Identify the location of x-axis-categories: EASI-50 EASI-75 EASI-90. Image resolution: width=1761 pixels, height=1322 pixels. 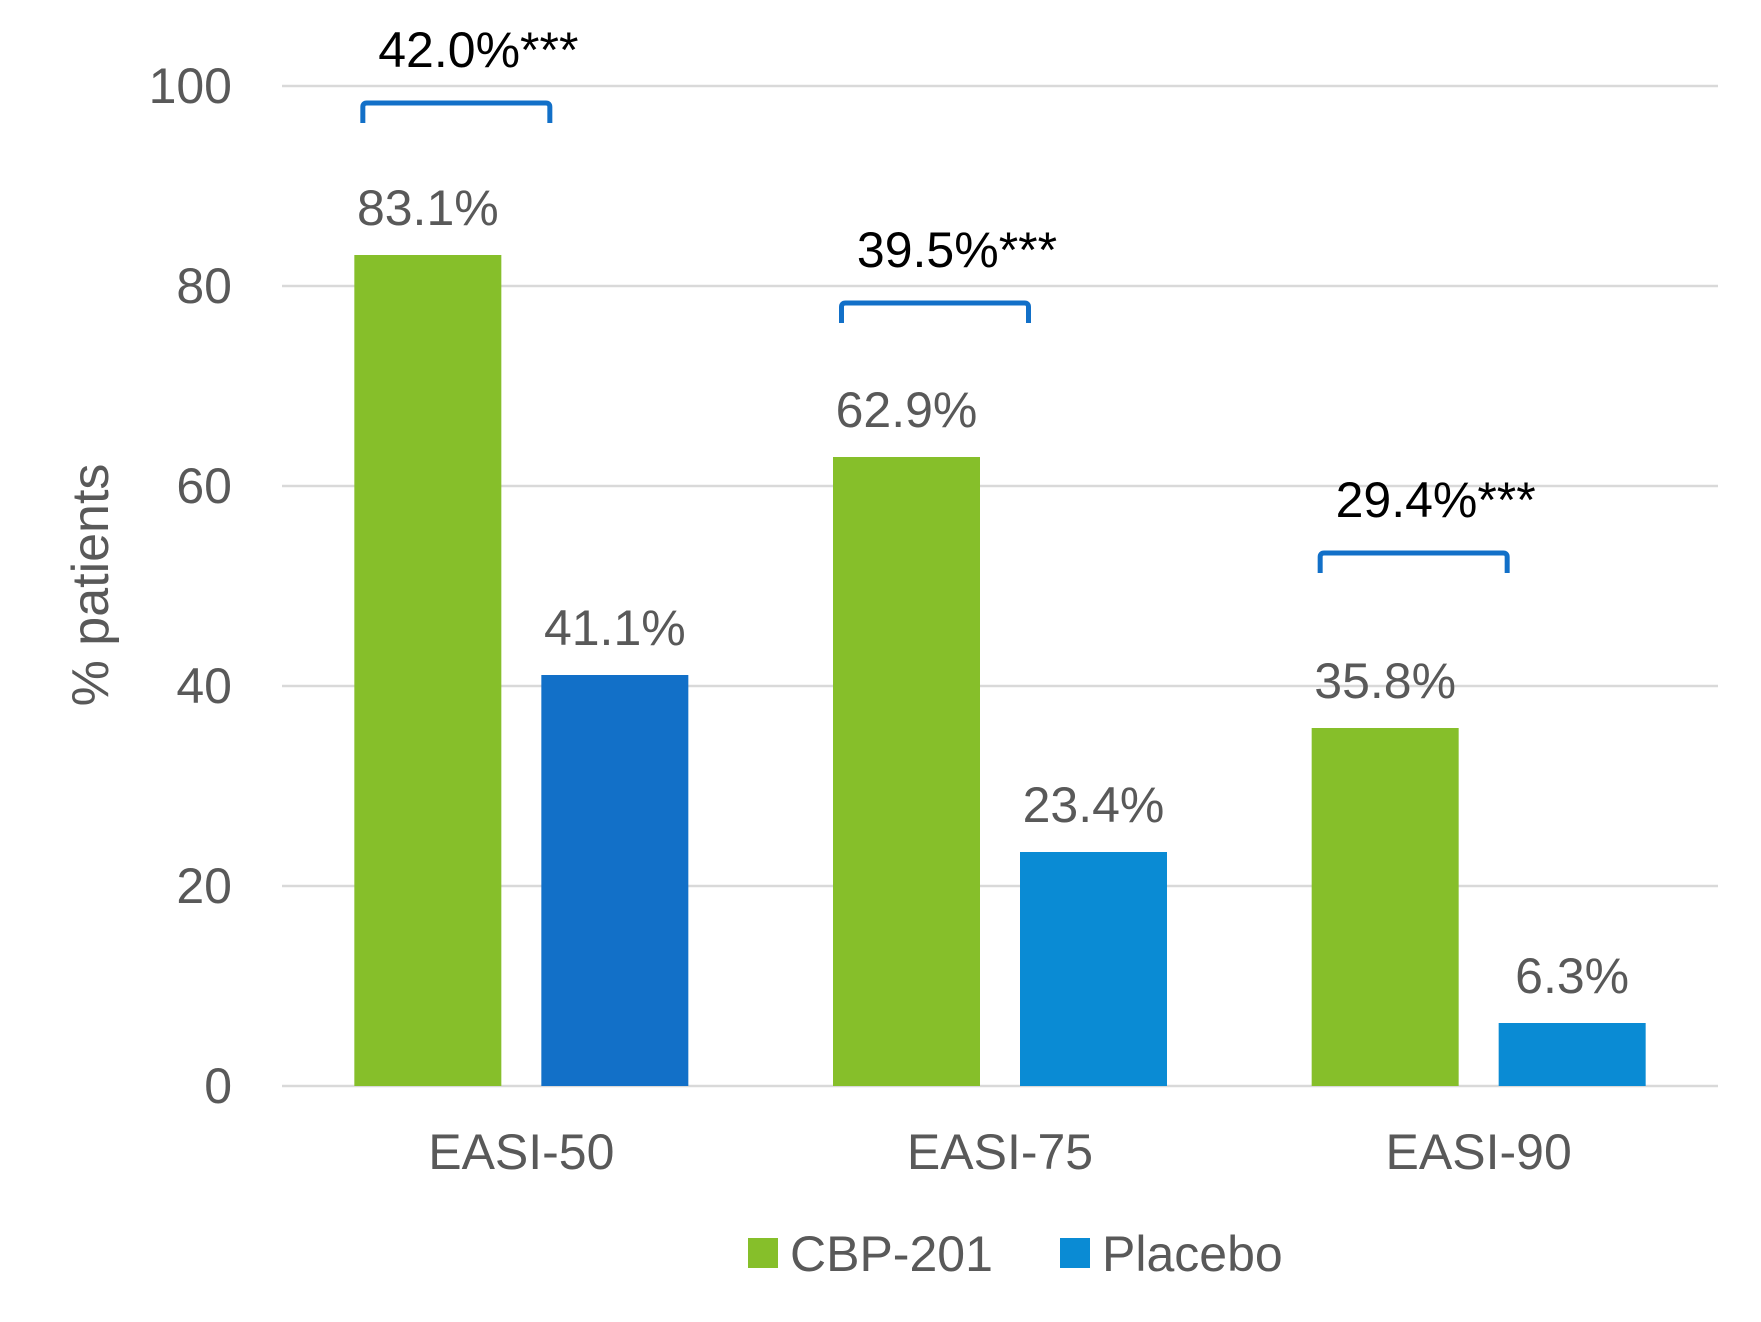
(1000, 1152).